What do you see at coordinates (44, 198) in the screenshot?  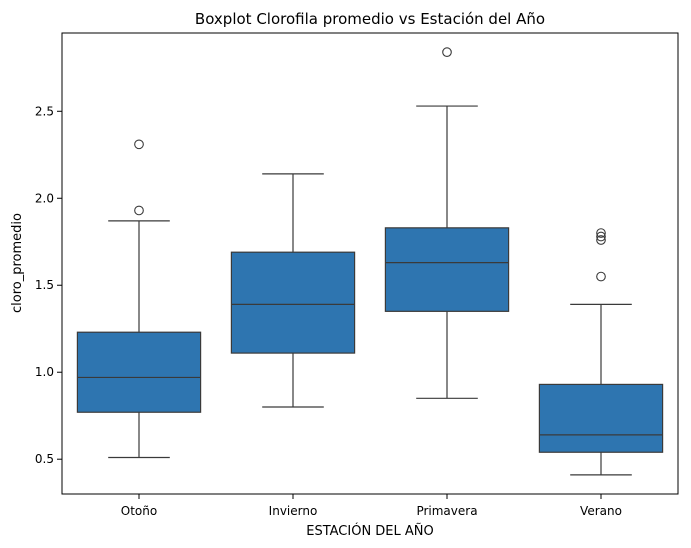 I see `y-tick-label: 2.0` at bounding box center [44, 198].